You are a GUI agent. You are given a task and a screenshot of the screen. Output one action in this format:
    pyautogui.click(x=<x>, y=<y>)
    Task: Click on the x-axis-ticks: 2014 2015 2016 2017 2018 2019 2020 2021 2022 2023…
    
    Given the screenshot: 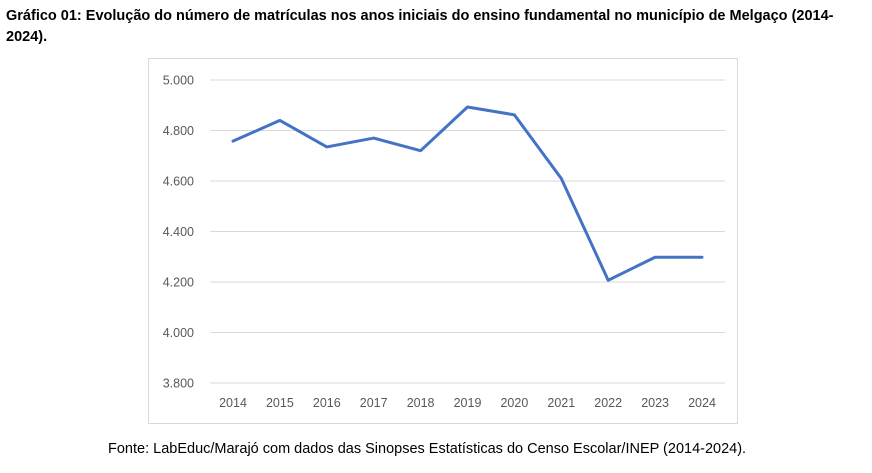 What is the action you would take?
    pyautogui.click(x=467, y=403)
    